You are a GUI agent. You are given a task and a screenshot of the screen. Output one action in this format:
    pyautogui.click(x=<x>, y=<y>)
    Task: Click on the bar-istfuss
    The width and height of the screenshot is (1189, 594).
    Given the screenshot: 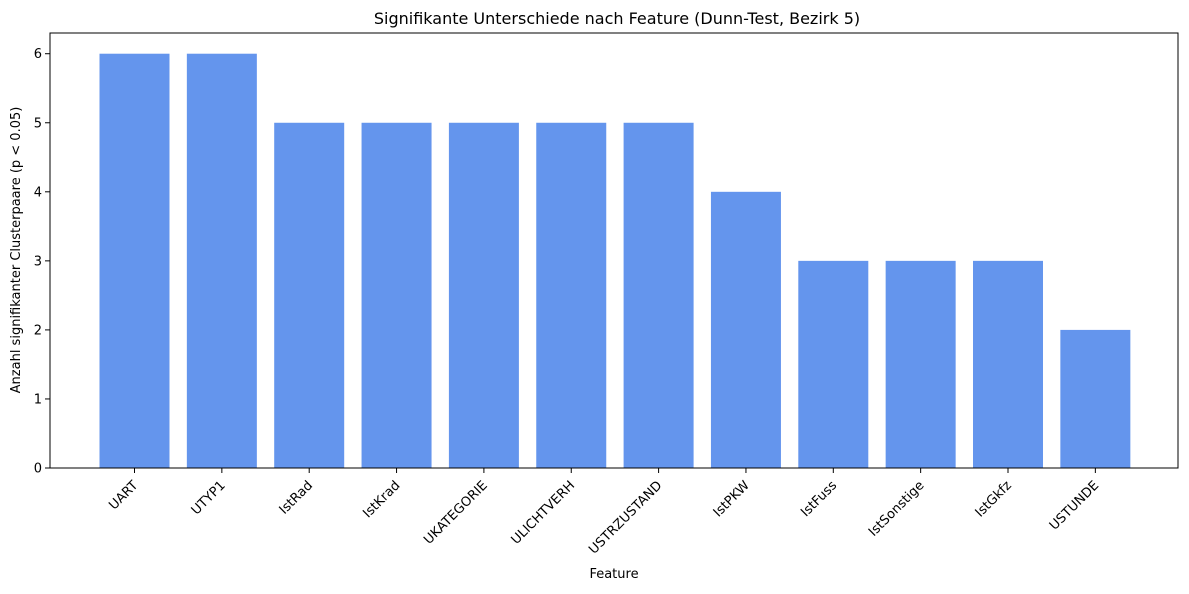 What is the action you would take?
    pyautogui.click(x=833, y=364)
    